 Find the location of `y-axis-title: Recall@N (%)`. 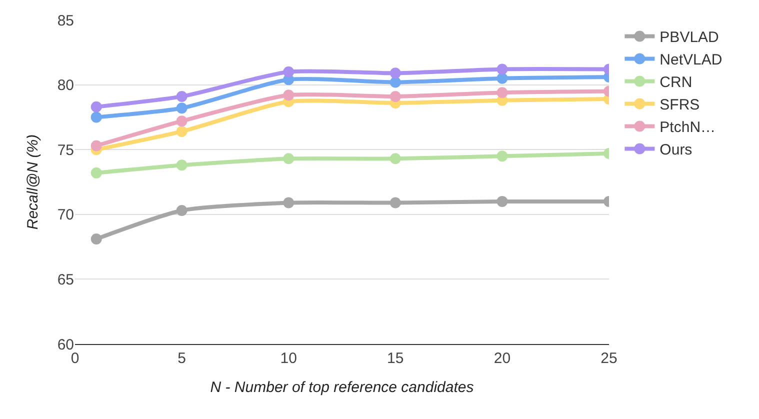

y-axis-title: Recall@N (%) is located at coordinates (33, 182).